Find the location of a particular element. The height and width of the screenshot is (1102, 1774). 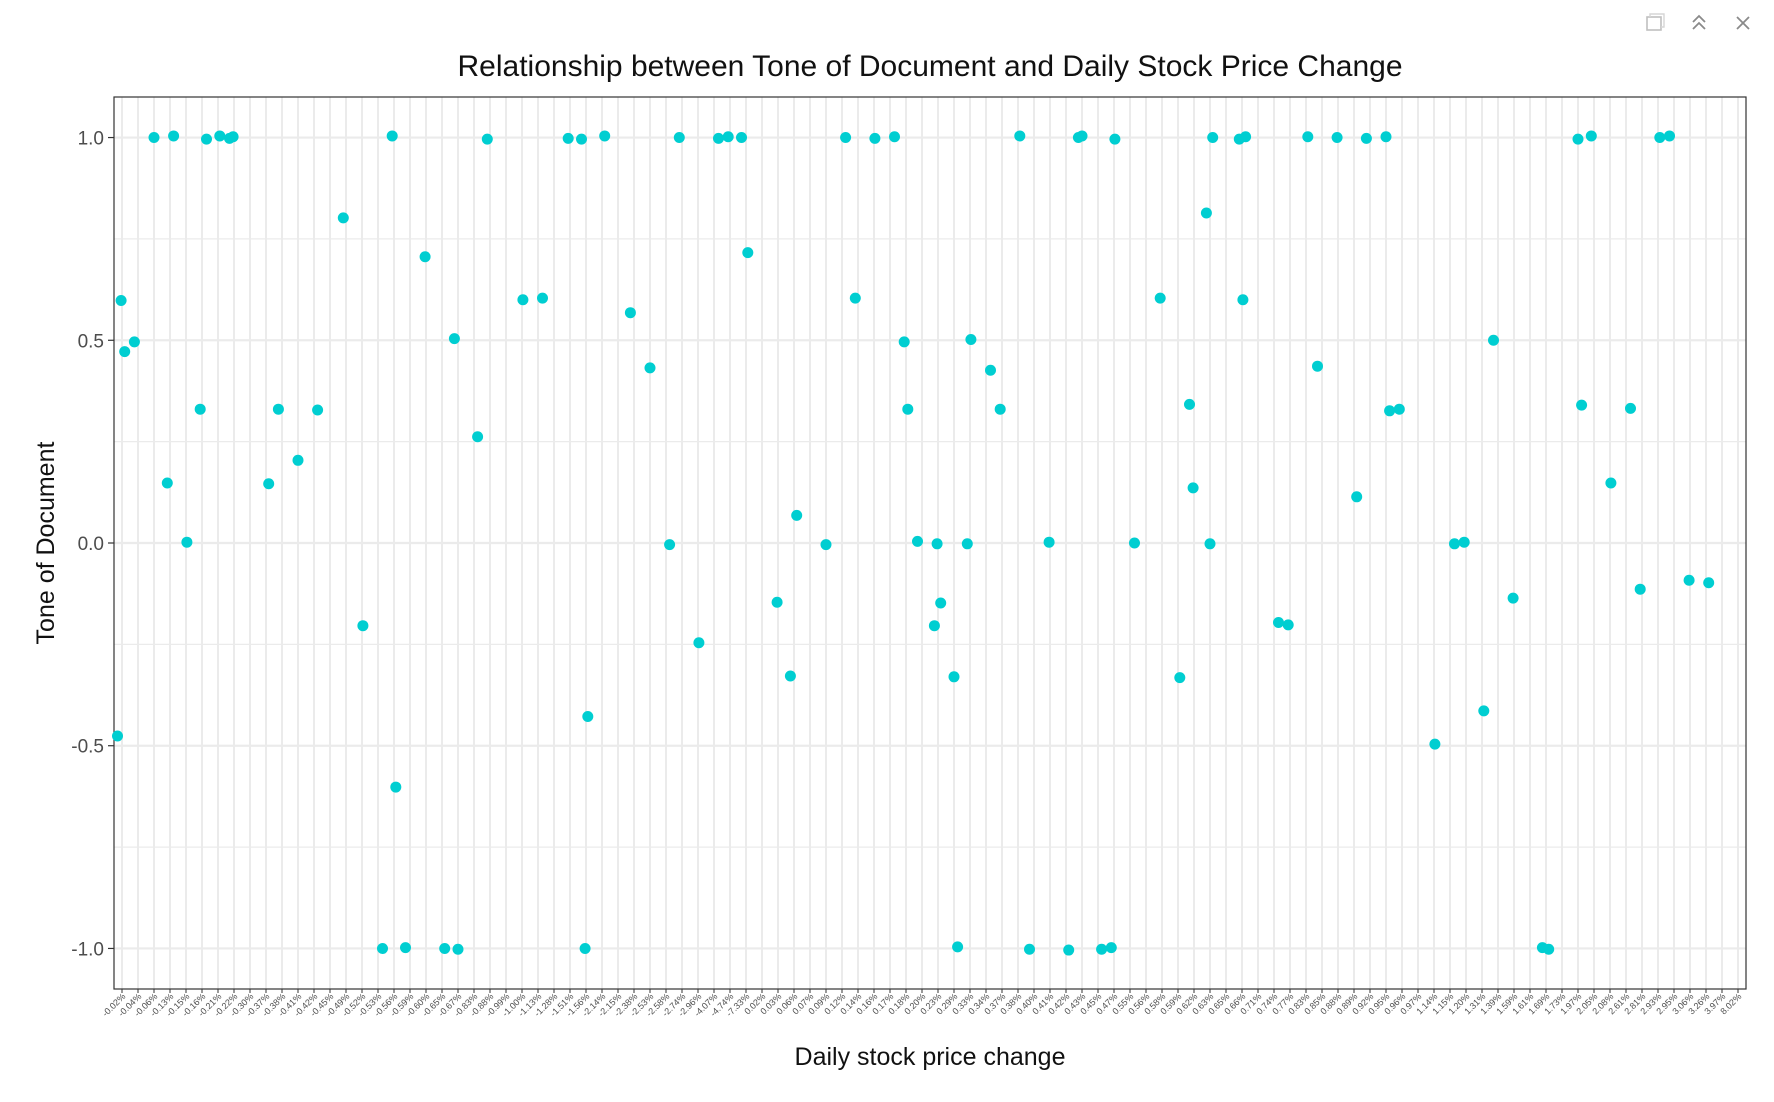

y-tick-label: 1.0 is located at coordinates (91, 139).